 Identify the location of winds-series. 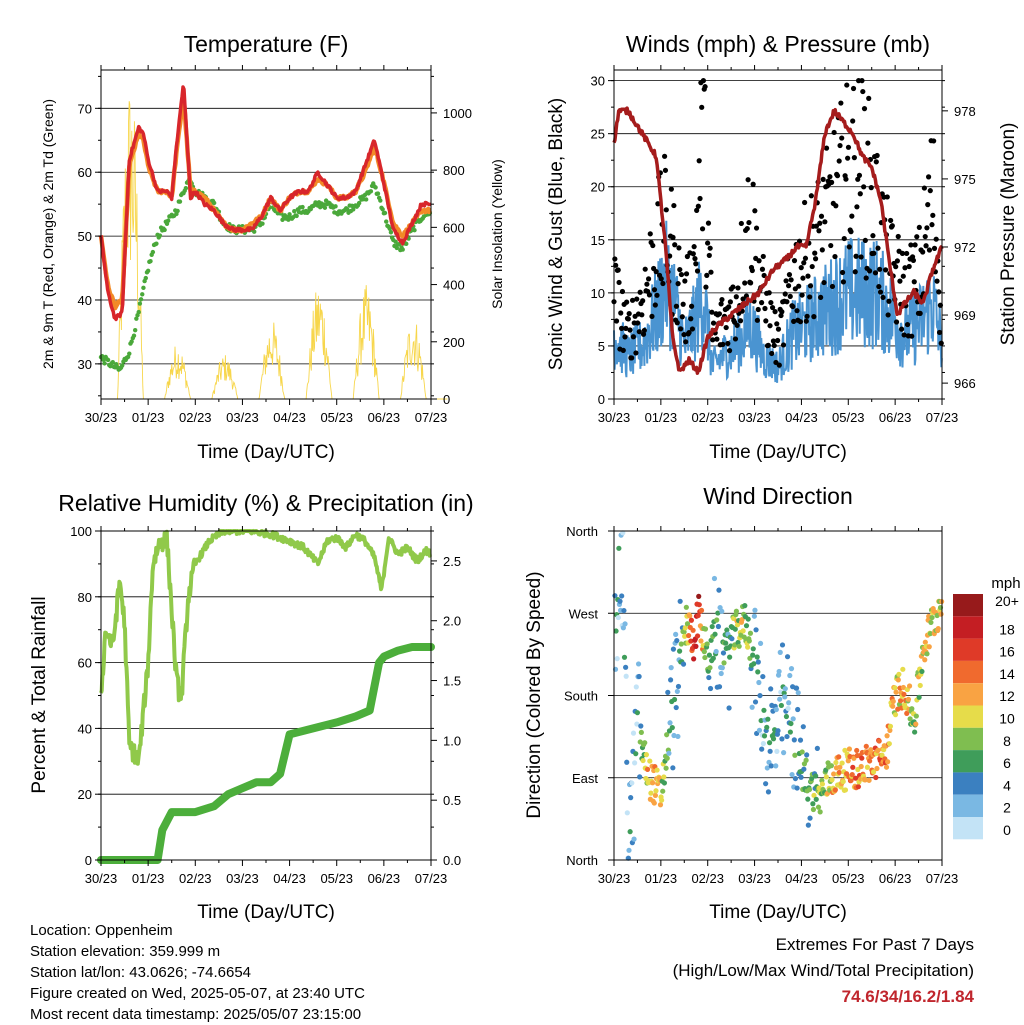
(777, 230).